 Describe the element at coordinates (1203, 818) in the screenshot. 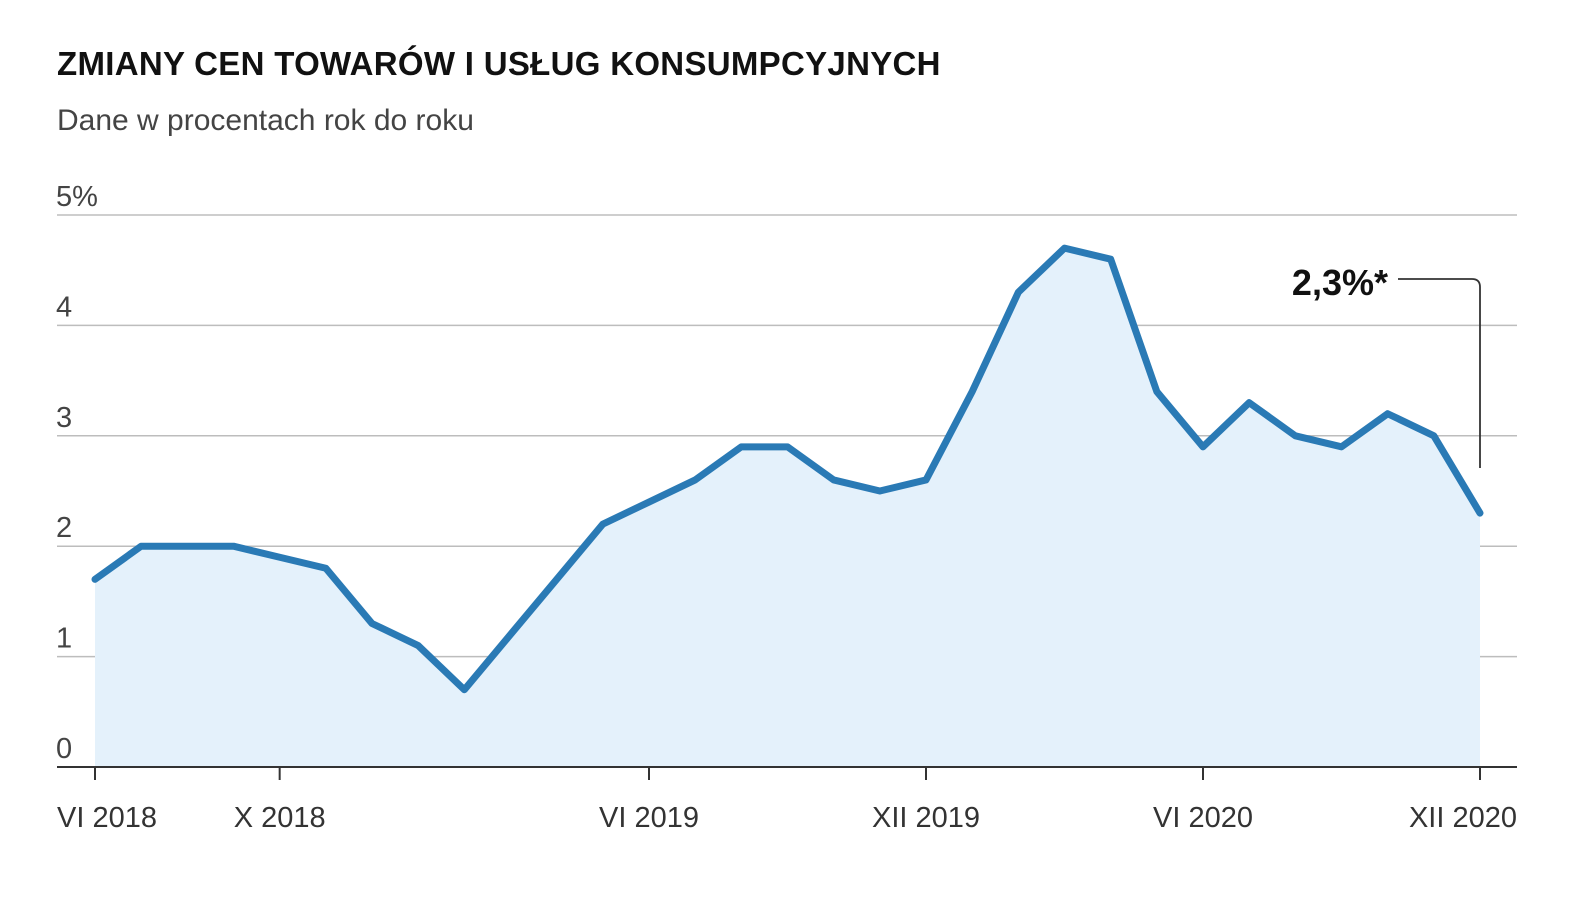

I see `x-tick-label: VI 2020` at that location.